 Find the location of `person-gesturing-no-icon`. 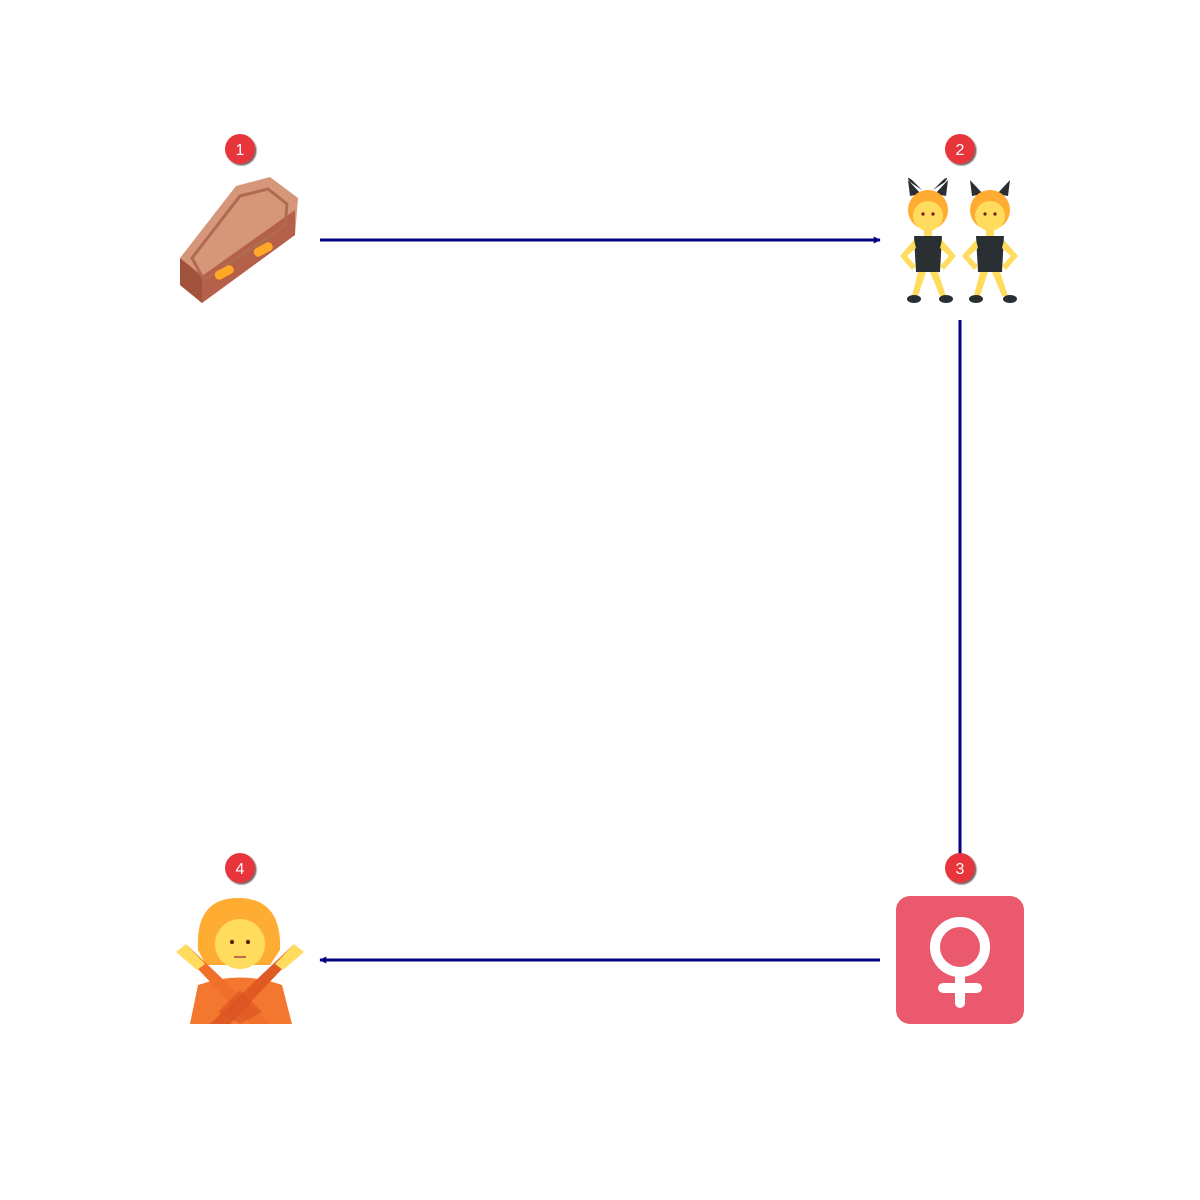

person-gesturing-no-icon is located at coordinates (240, 961).